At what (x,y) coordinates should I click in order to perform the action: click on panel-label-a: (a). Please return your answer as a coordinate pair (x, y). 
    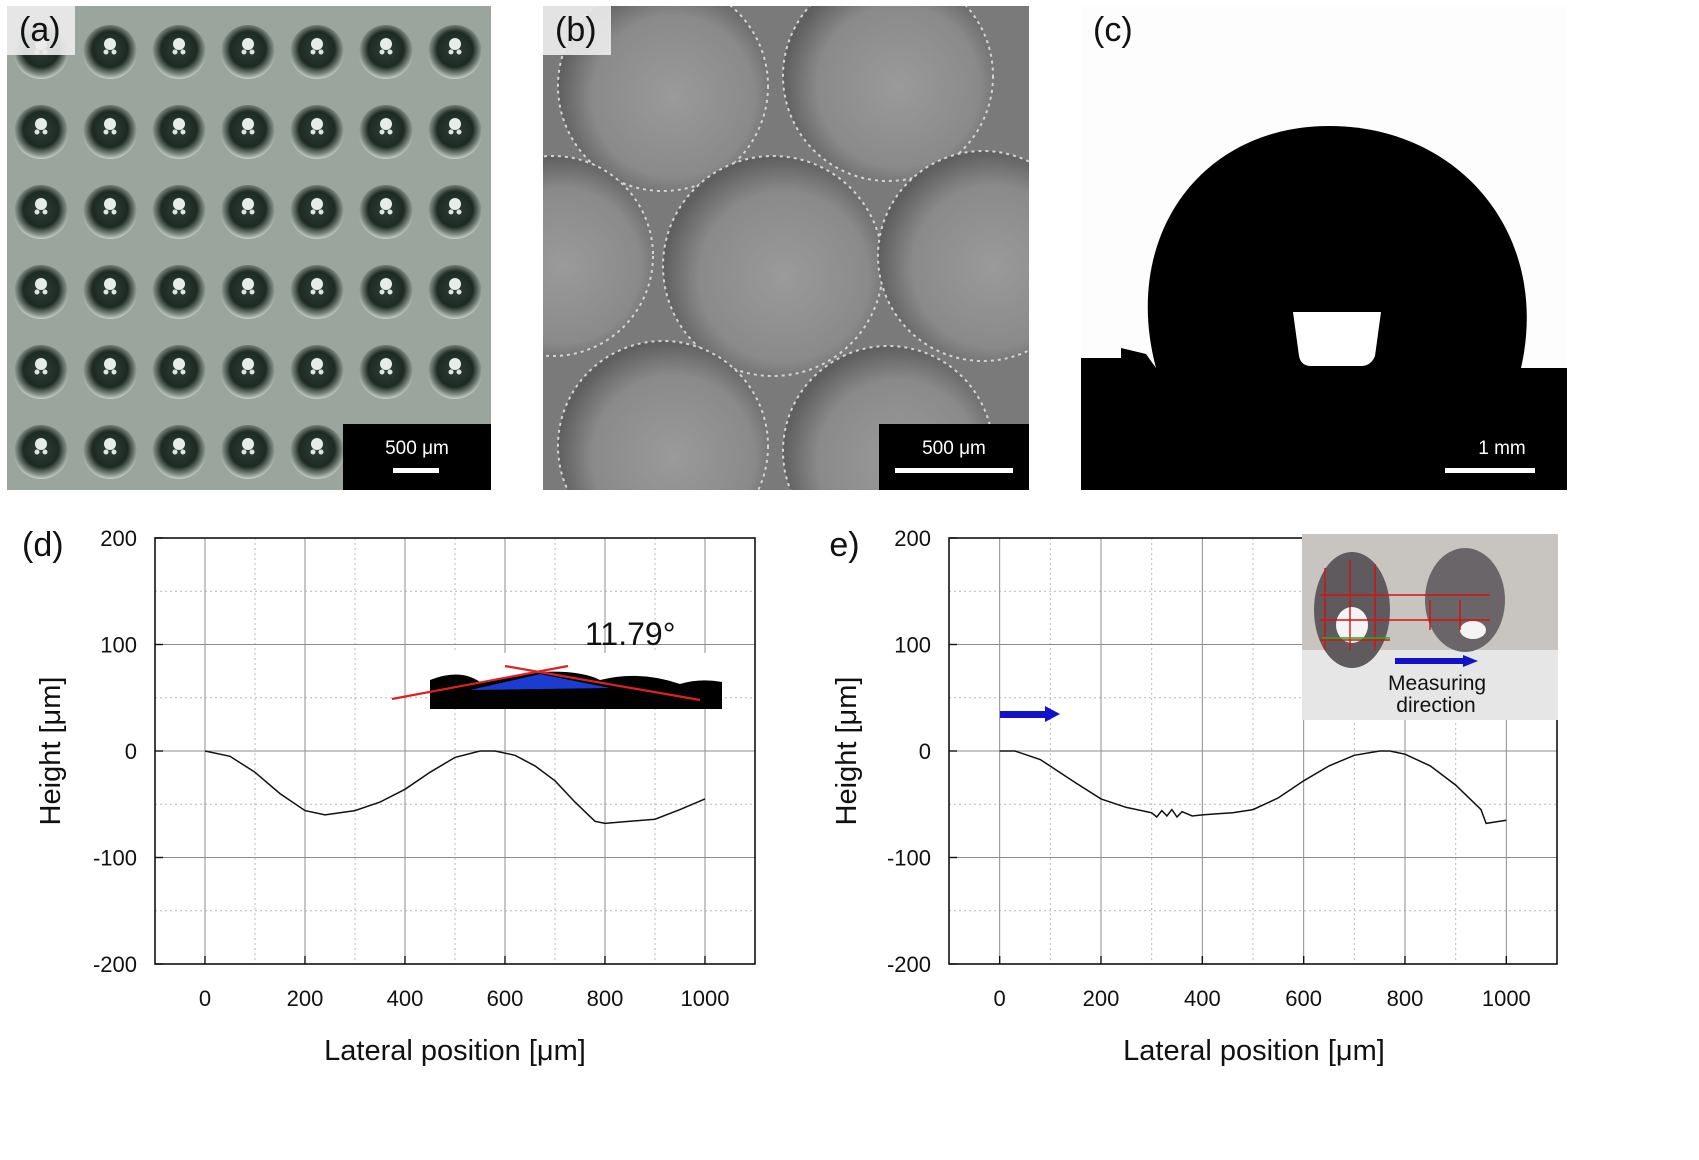
    Looking at the image, I should click on (41, 31).